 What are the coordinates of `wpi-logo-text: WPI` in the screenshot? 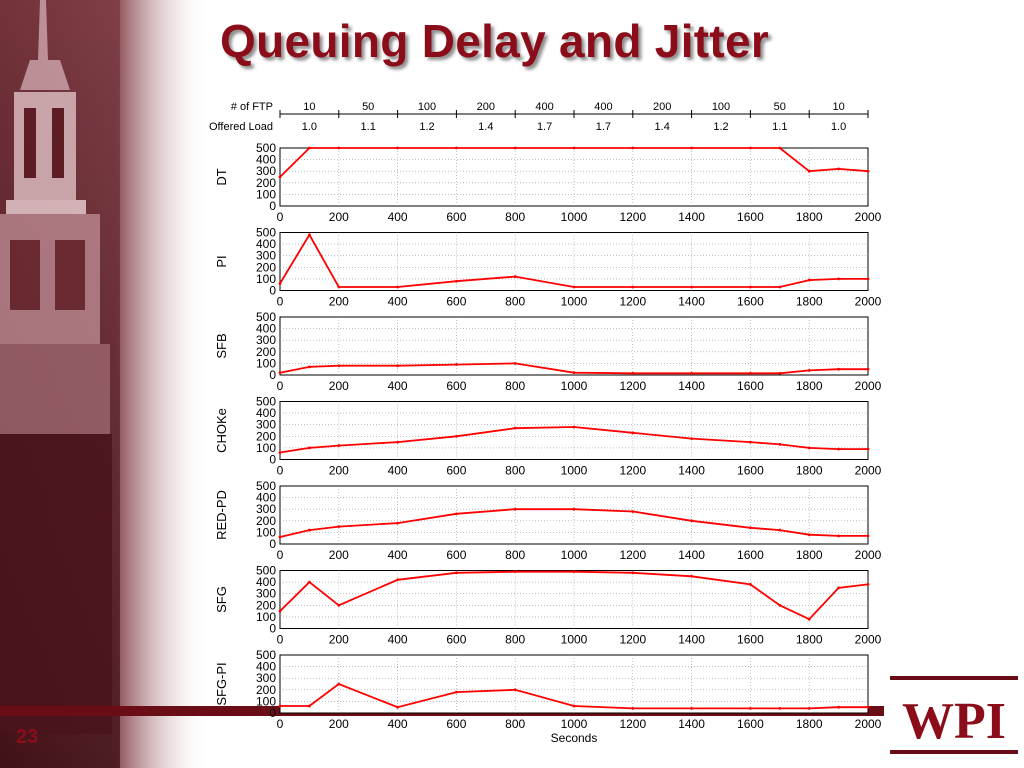 It's located at (954, 721).